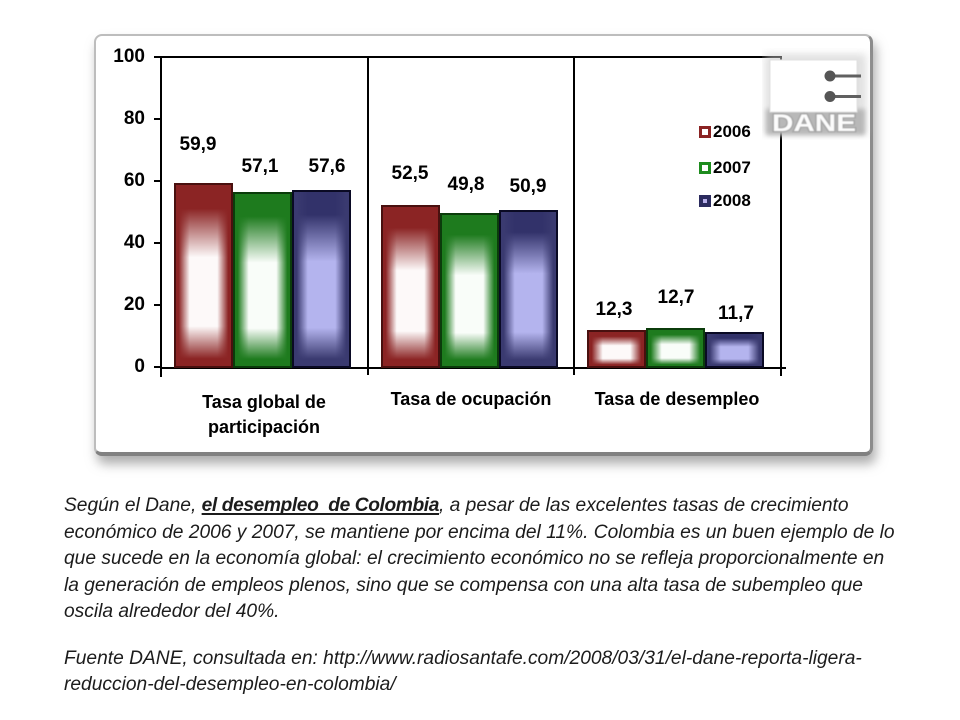 The height and width of the screenshot is (720, 960). Describe the element at coordinates (814, 123) in the screenshot. I see `svg-text: DANE` at that location.